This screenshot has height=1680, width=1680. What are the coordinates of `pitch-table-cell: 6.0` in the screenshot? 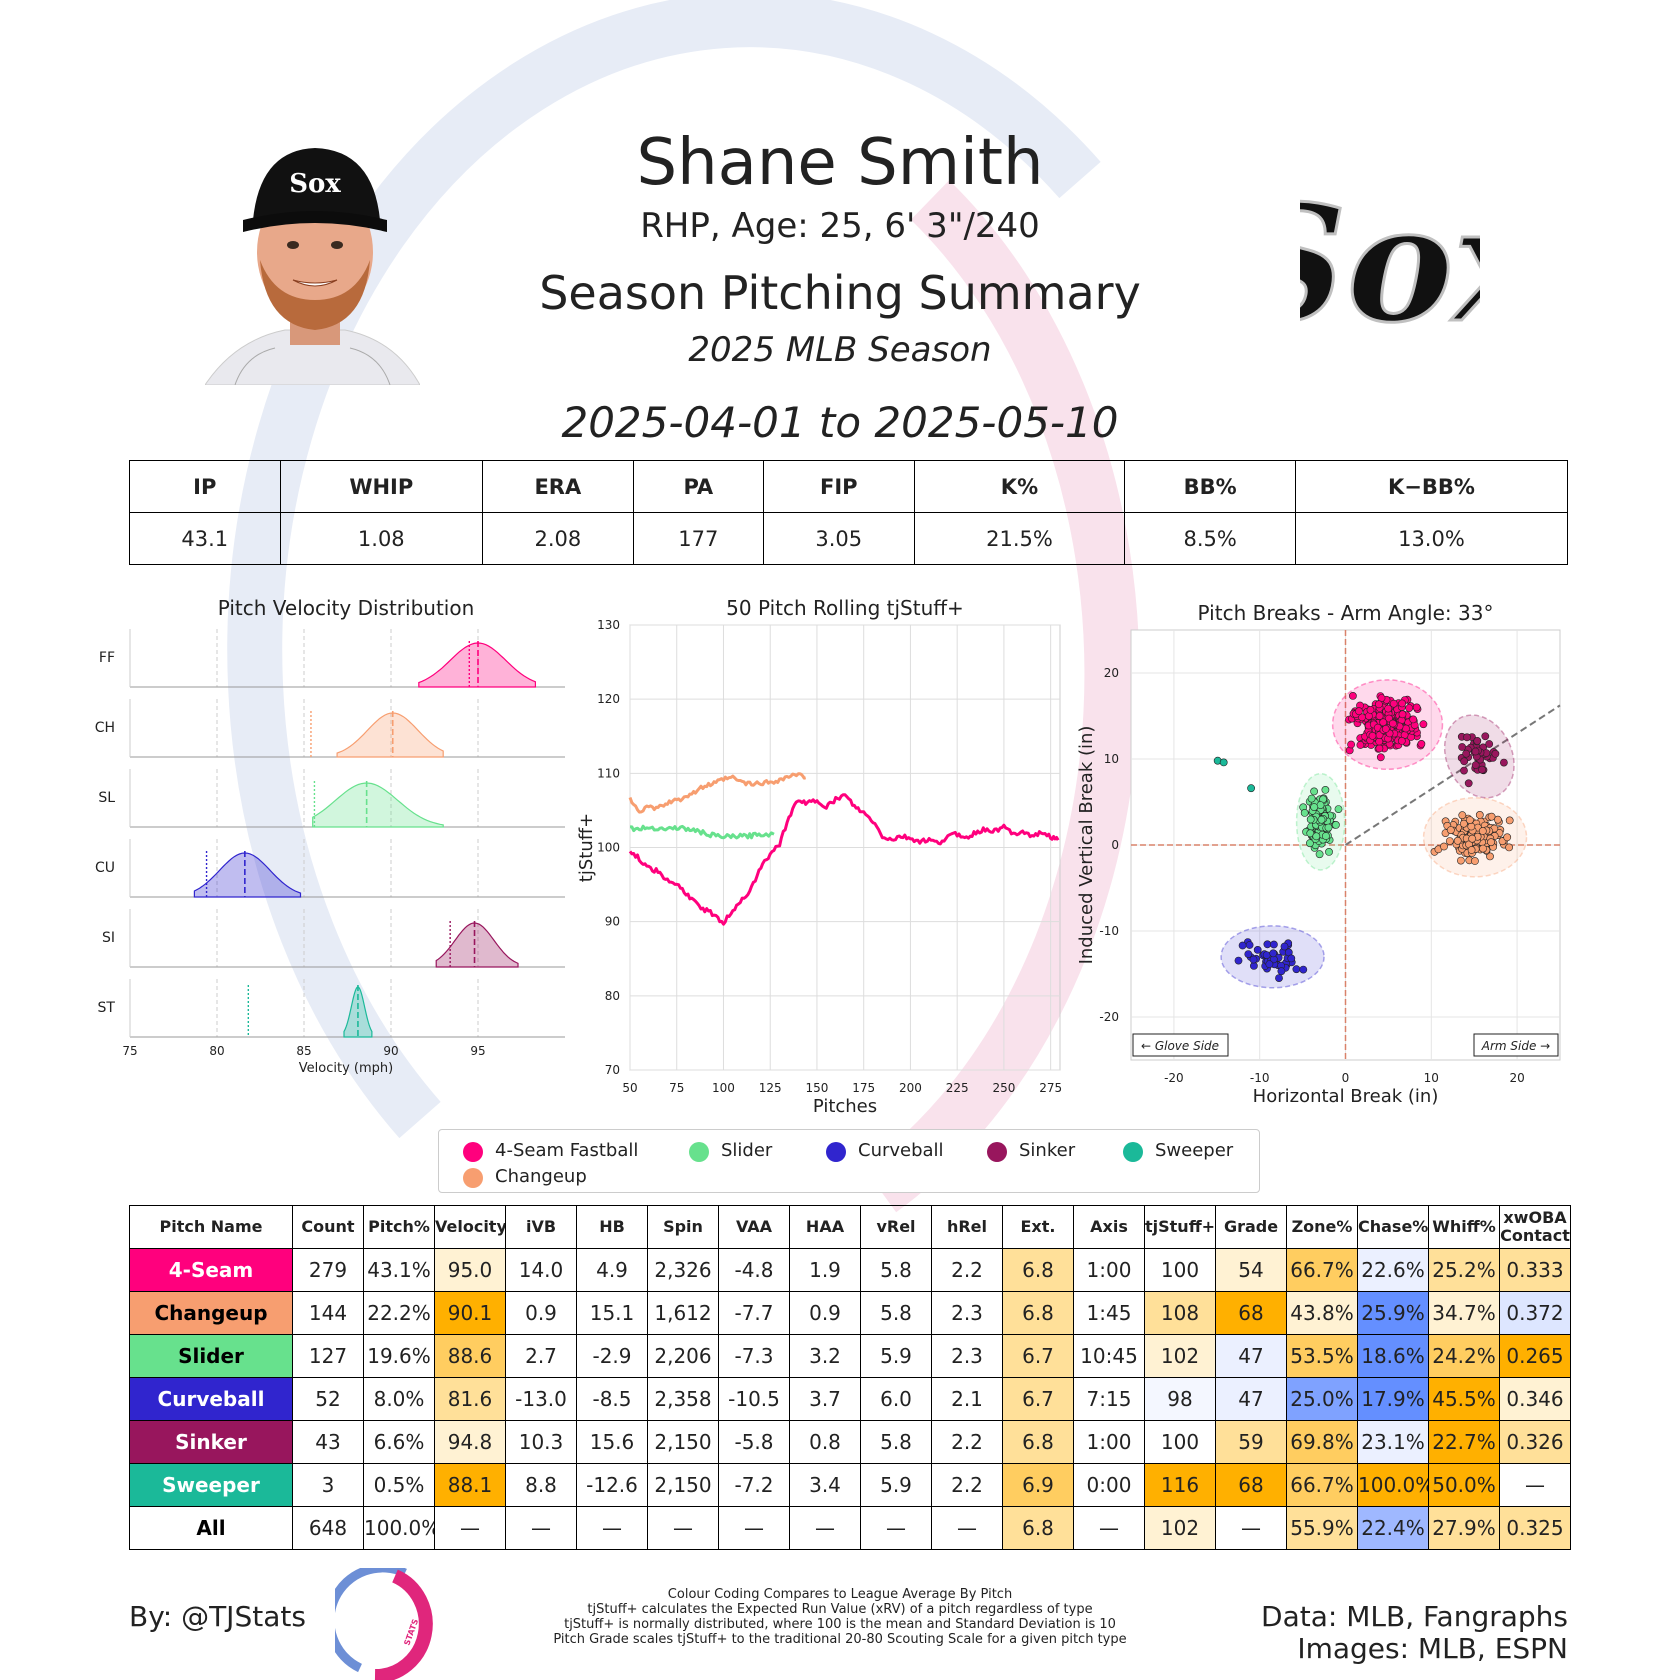 It's located at (896, 1399).